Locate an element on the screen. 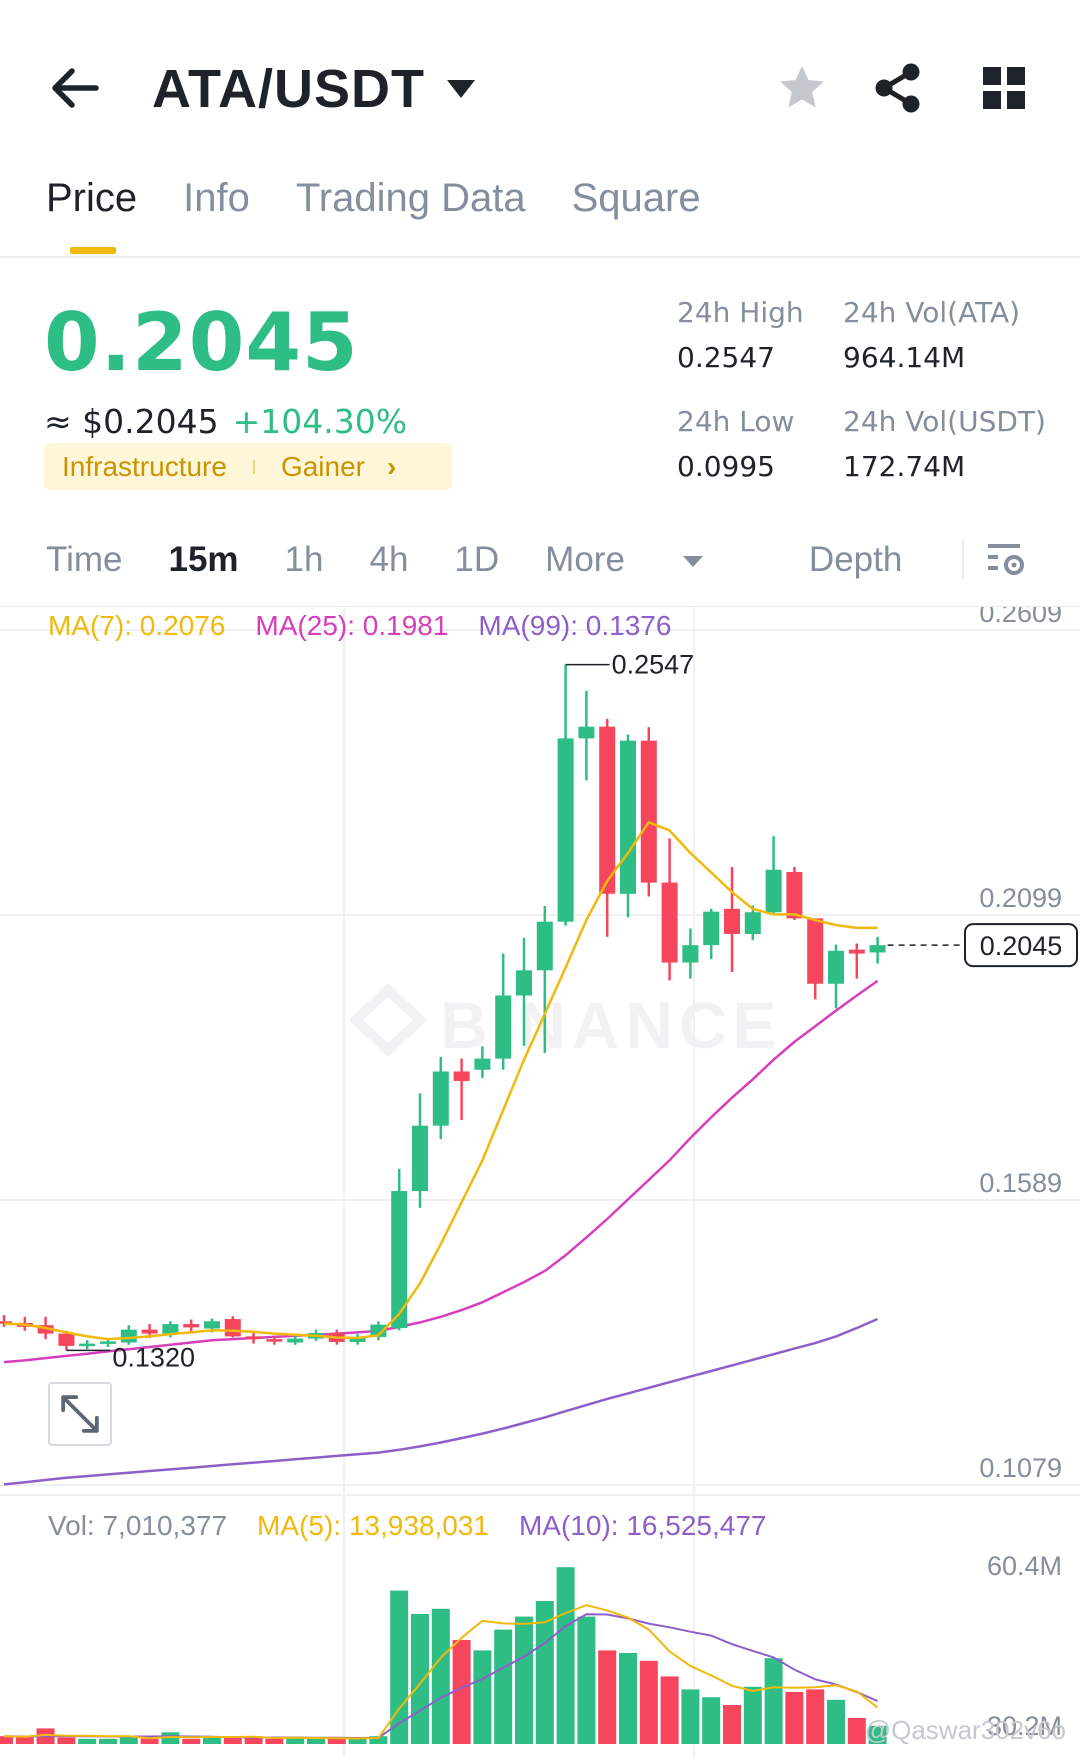 The width and height of the screenshot is (1080, 1757). tab-bar: Price Info Trading Data Square is located at coordinates (373, 198).